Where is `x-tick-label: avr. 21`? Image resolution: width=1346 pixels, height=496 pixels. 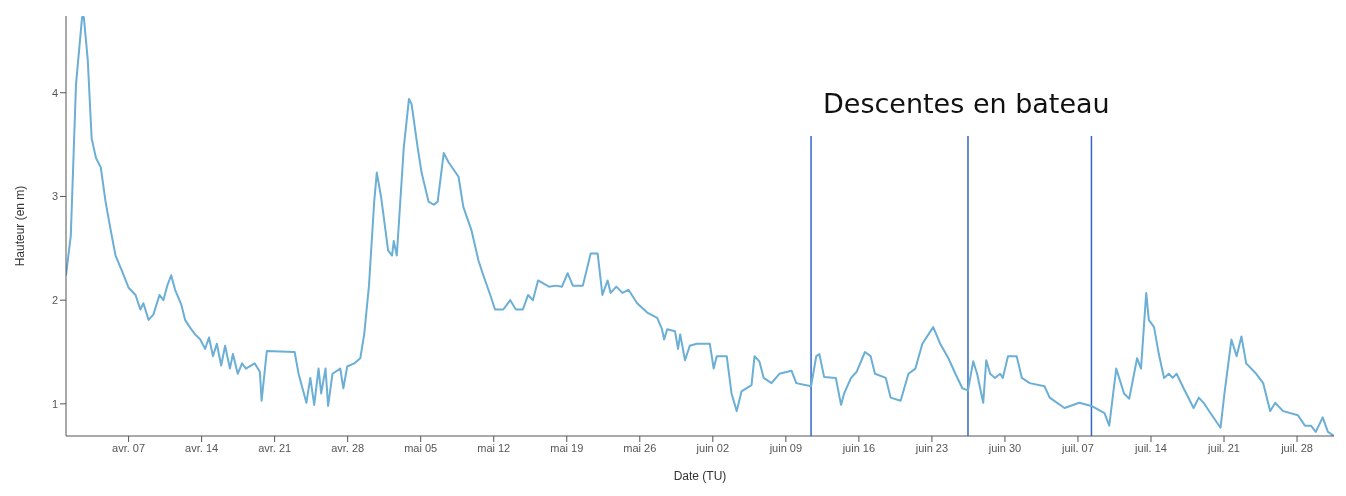
x-tick-label: avr. 21 is located at coordinates (275, 447).